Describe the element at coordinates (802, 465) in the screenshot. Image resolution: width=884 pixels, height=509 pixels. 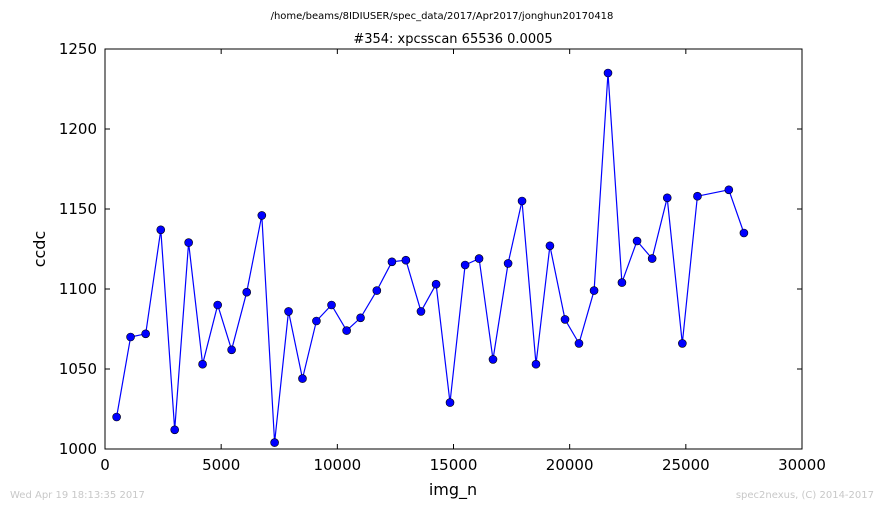
I see `x-tick-label: 30000` at that location.